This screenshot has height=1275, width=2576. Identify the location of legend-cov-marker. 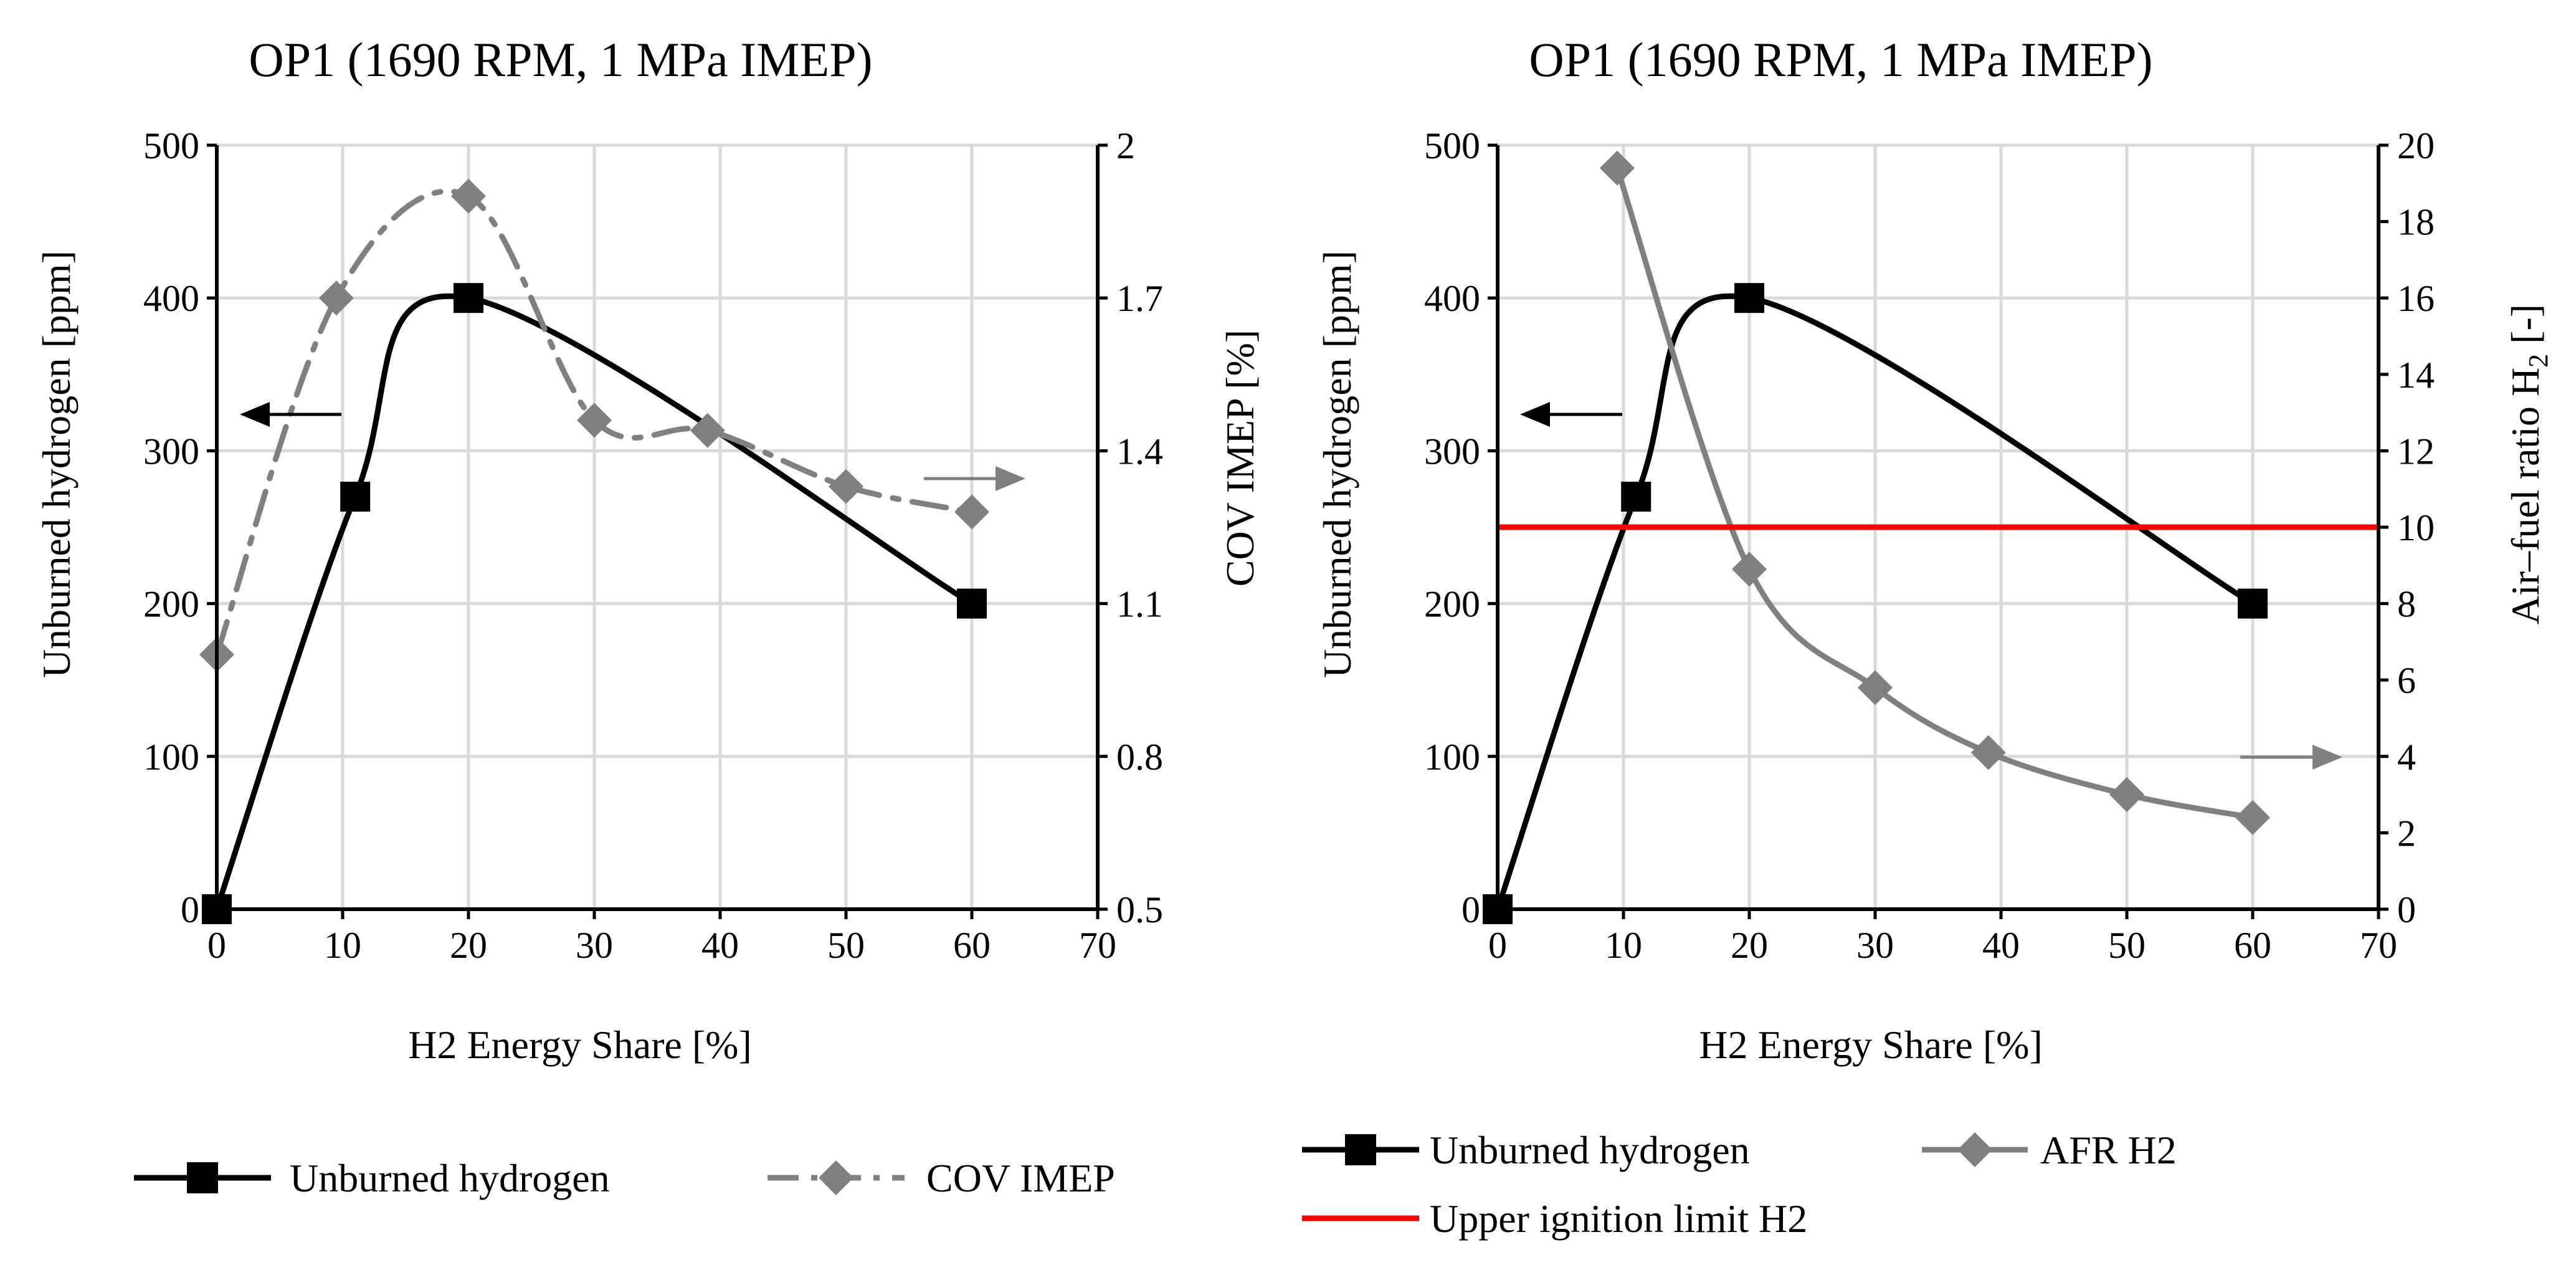
(836, 1177).